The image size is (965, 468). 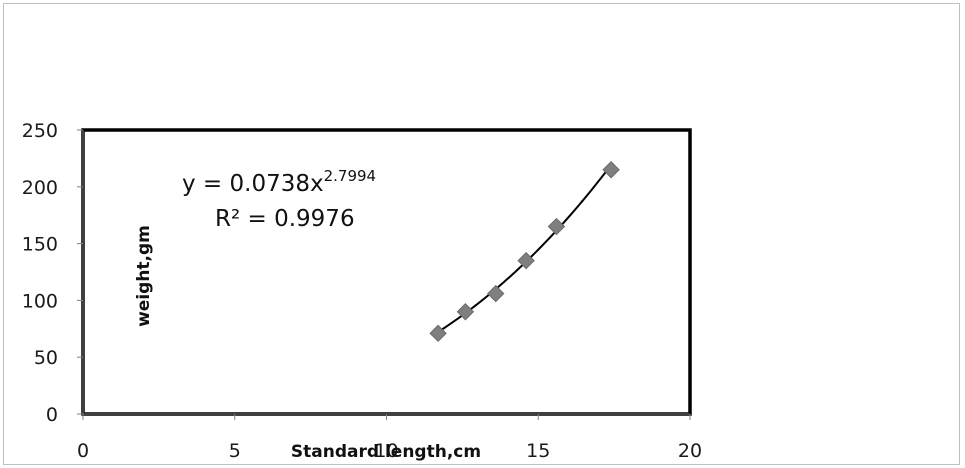 I want to click on x-tick-label: 15, so click(x=538, y=451).